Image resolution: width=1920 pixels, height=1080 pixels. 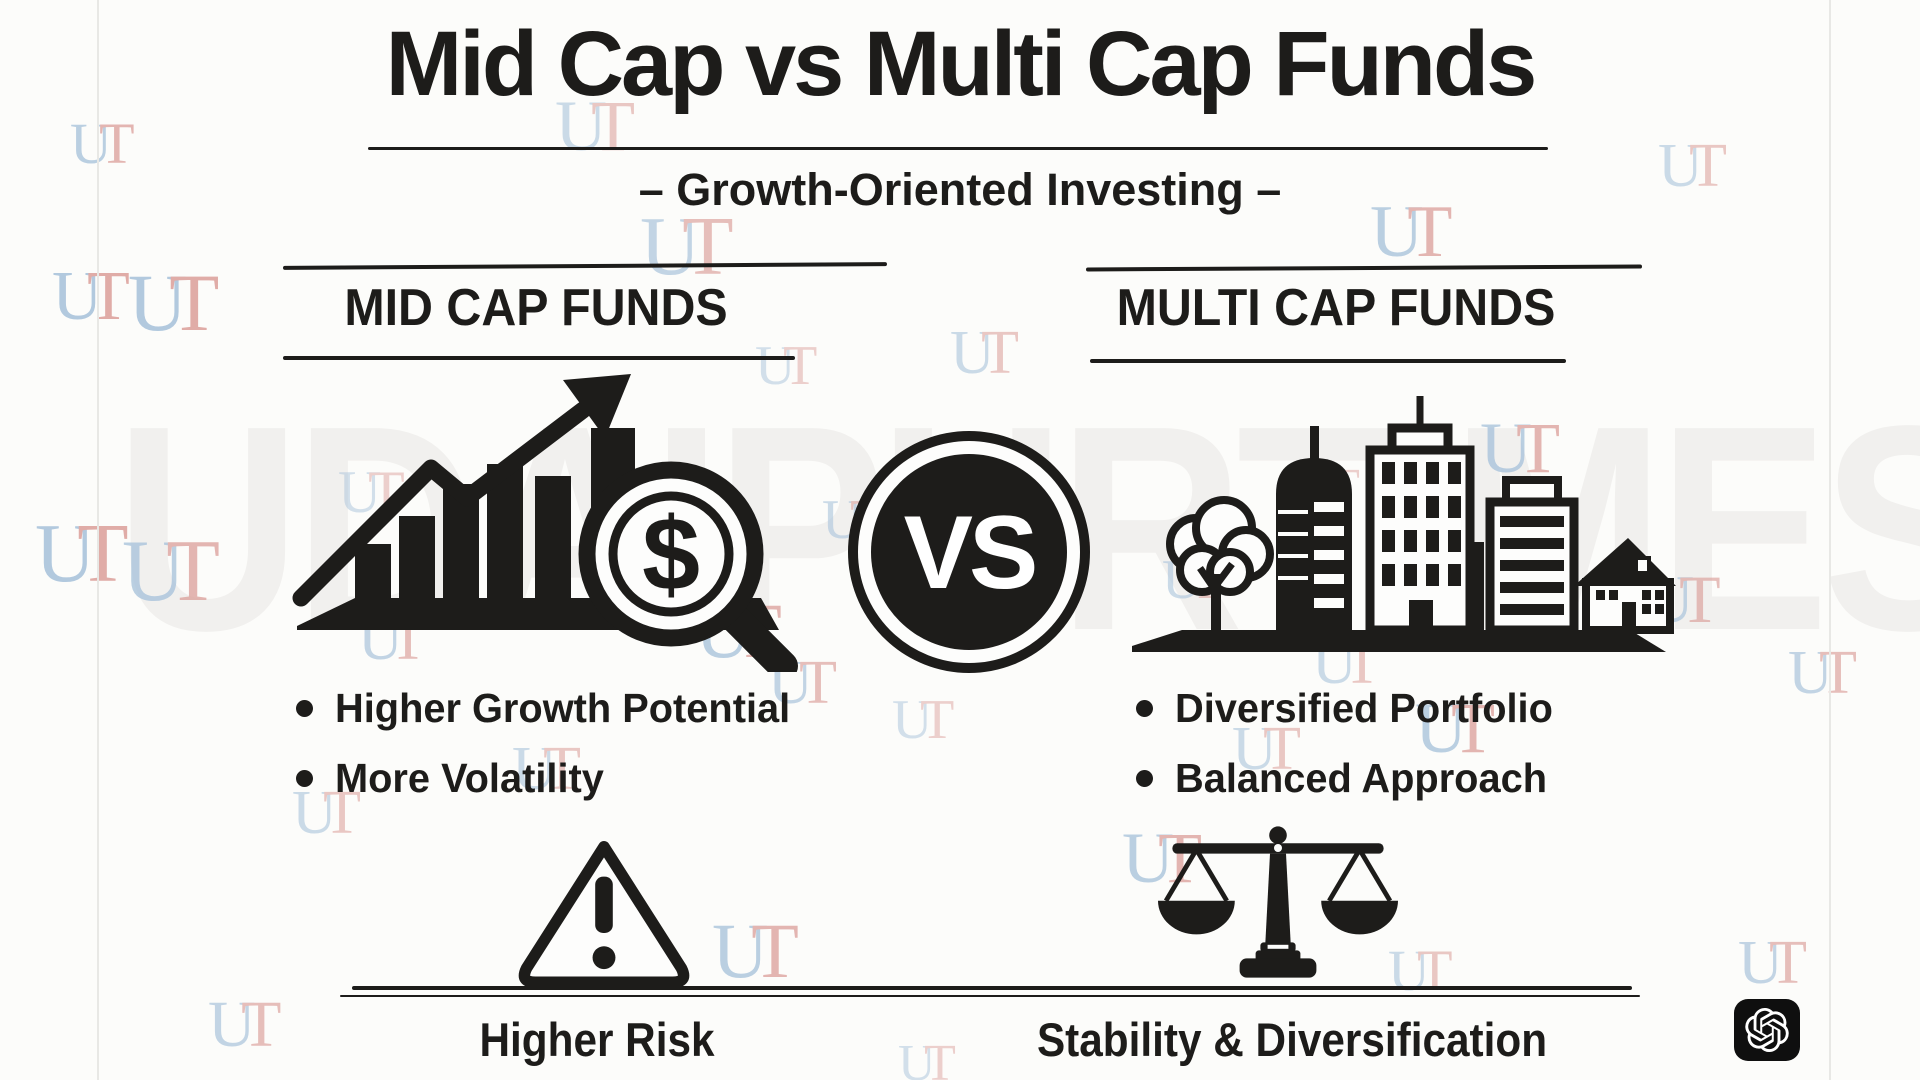 What do you see at coordinates (961, 64) in the screenshot?
I see `page-title: Mid Cap vs Multi Cap Funds` at bounding box center [961, 64].